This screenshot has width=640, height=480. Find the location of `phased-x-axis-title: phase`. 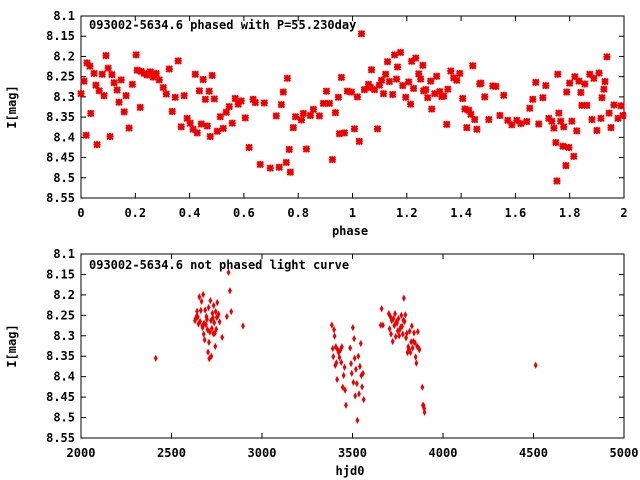

phased-x-axis-title: phase is located at coordinates (350, 231).